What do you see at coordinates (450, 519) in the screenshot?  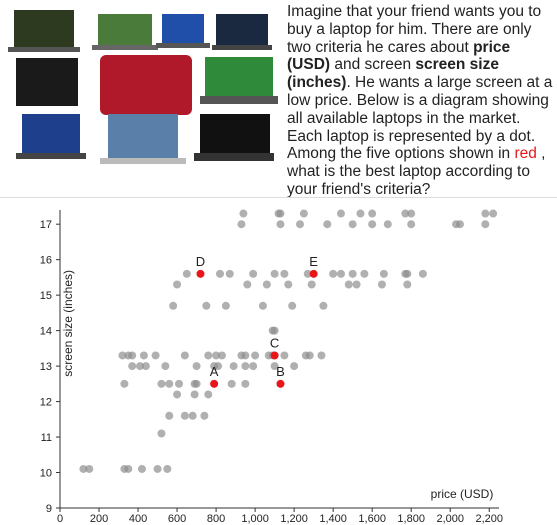 I see `x-tick-label: 2,000` at bounding box center [450, 519].